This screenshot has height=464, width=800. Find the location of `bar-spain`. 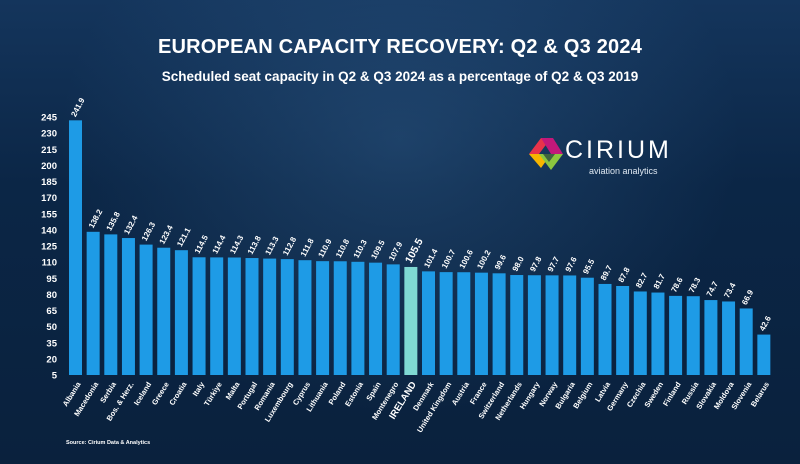

bar-spain is located at coordinates (376, 318).